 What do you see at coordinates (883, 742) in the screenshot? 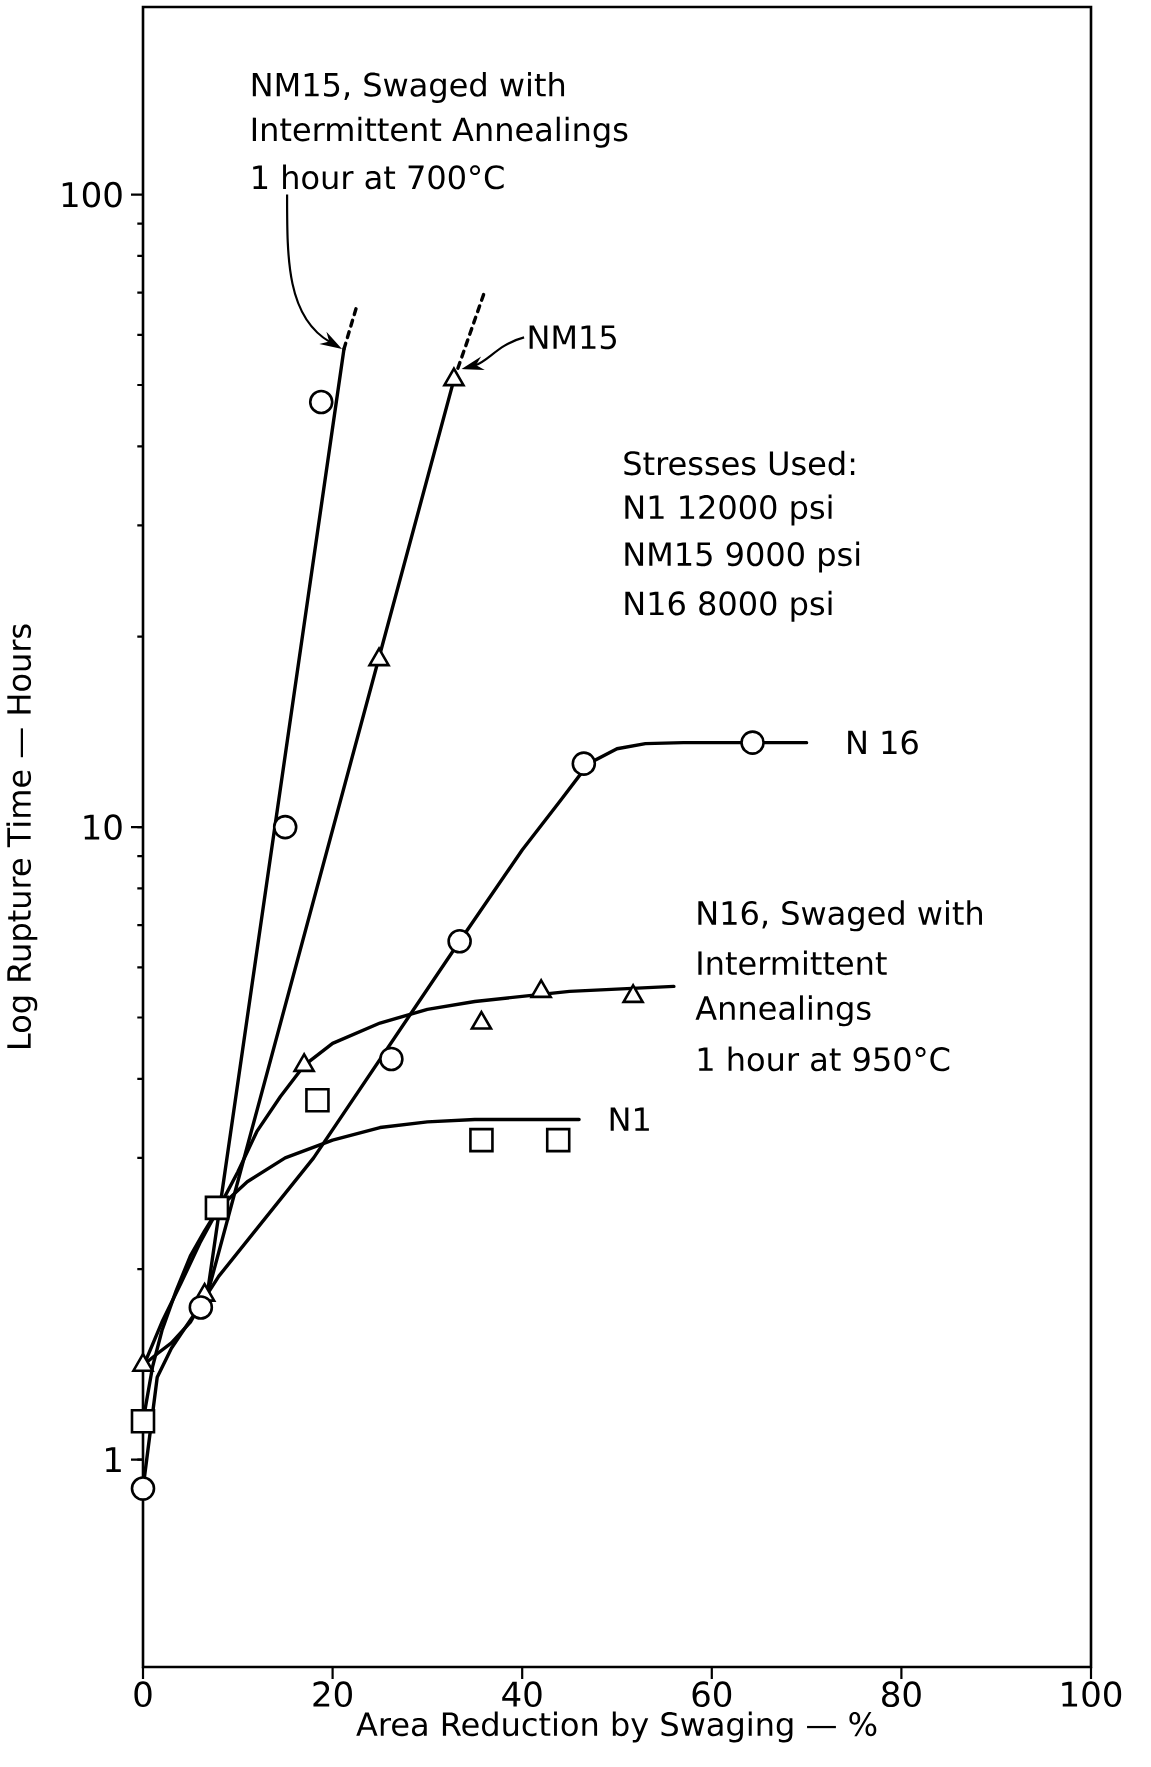
I see `annotation: N 16` at bounding box center [883, 742].